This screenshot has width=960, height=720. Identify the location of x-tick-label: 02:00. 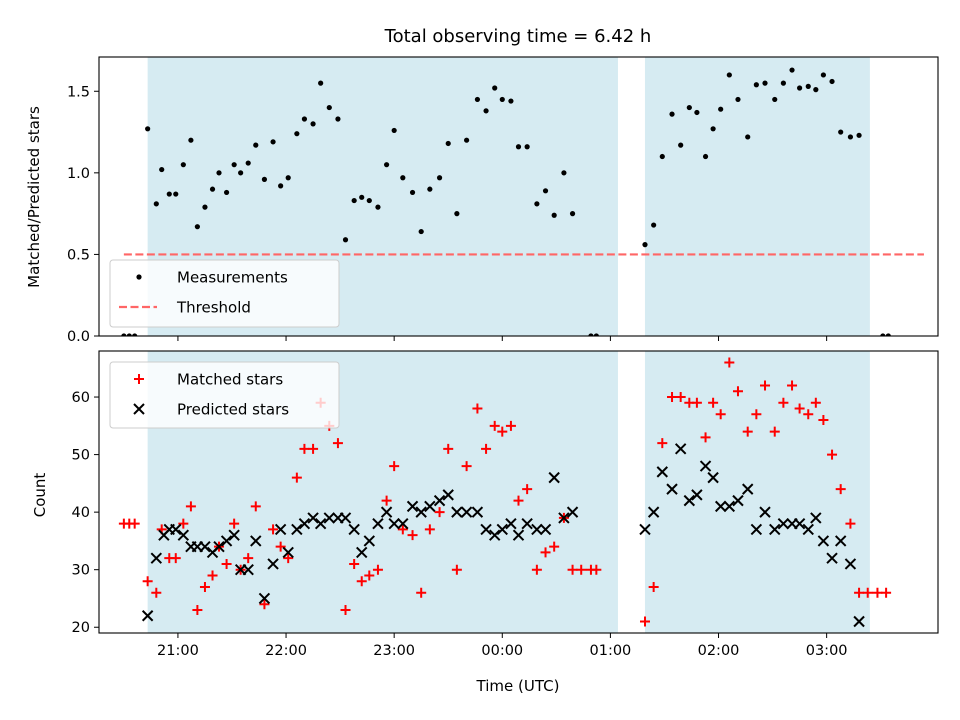
(719, 651).